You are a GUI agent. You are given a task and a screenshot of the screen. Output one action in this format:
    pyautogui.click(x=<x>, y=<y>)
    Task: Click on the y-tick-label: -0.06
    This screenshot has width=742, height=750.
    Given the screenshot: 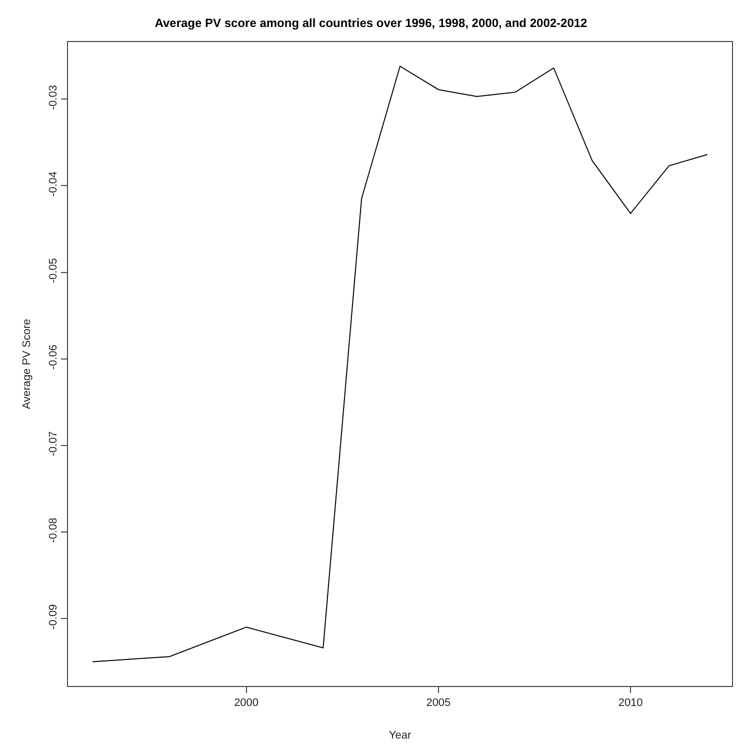 What is the action you would take?
    pyautogui.click(x=54, y=357)
    